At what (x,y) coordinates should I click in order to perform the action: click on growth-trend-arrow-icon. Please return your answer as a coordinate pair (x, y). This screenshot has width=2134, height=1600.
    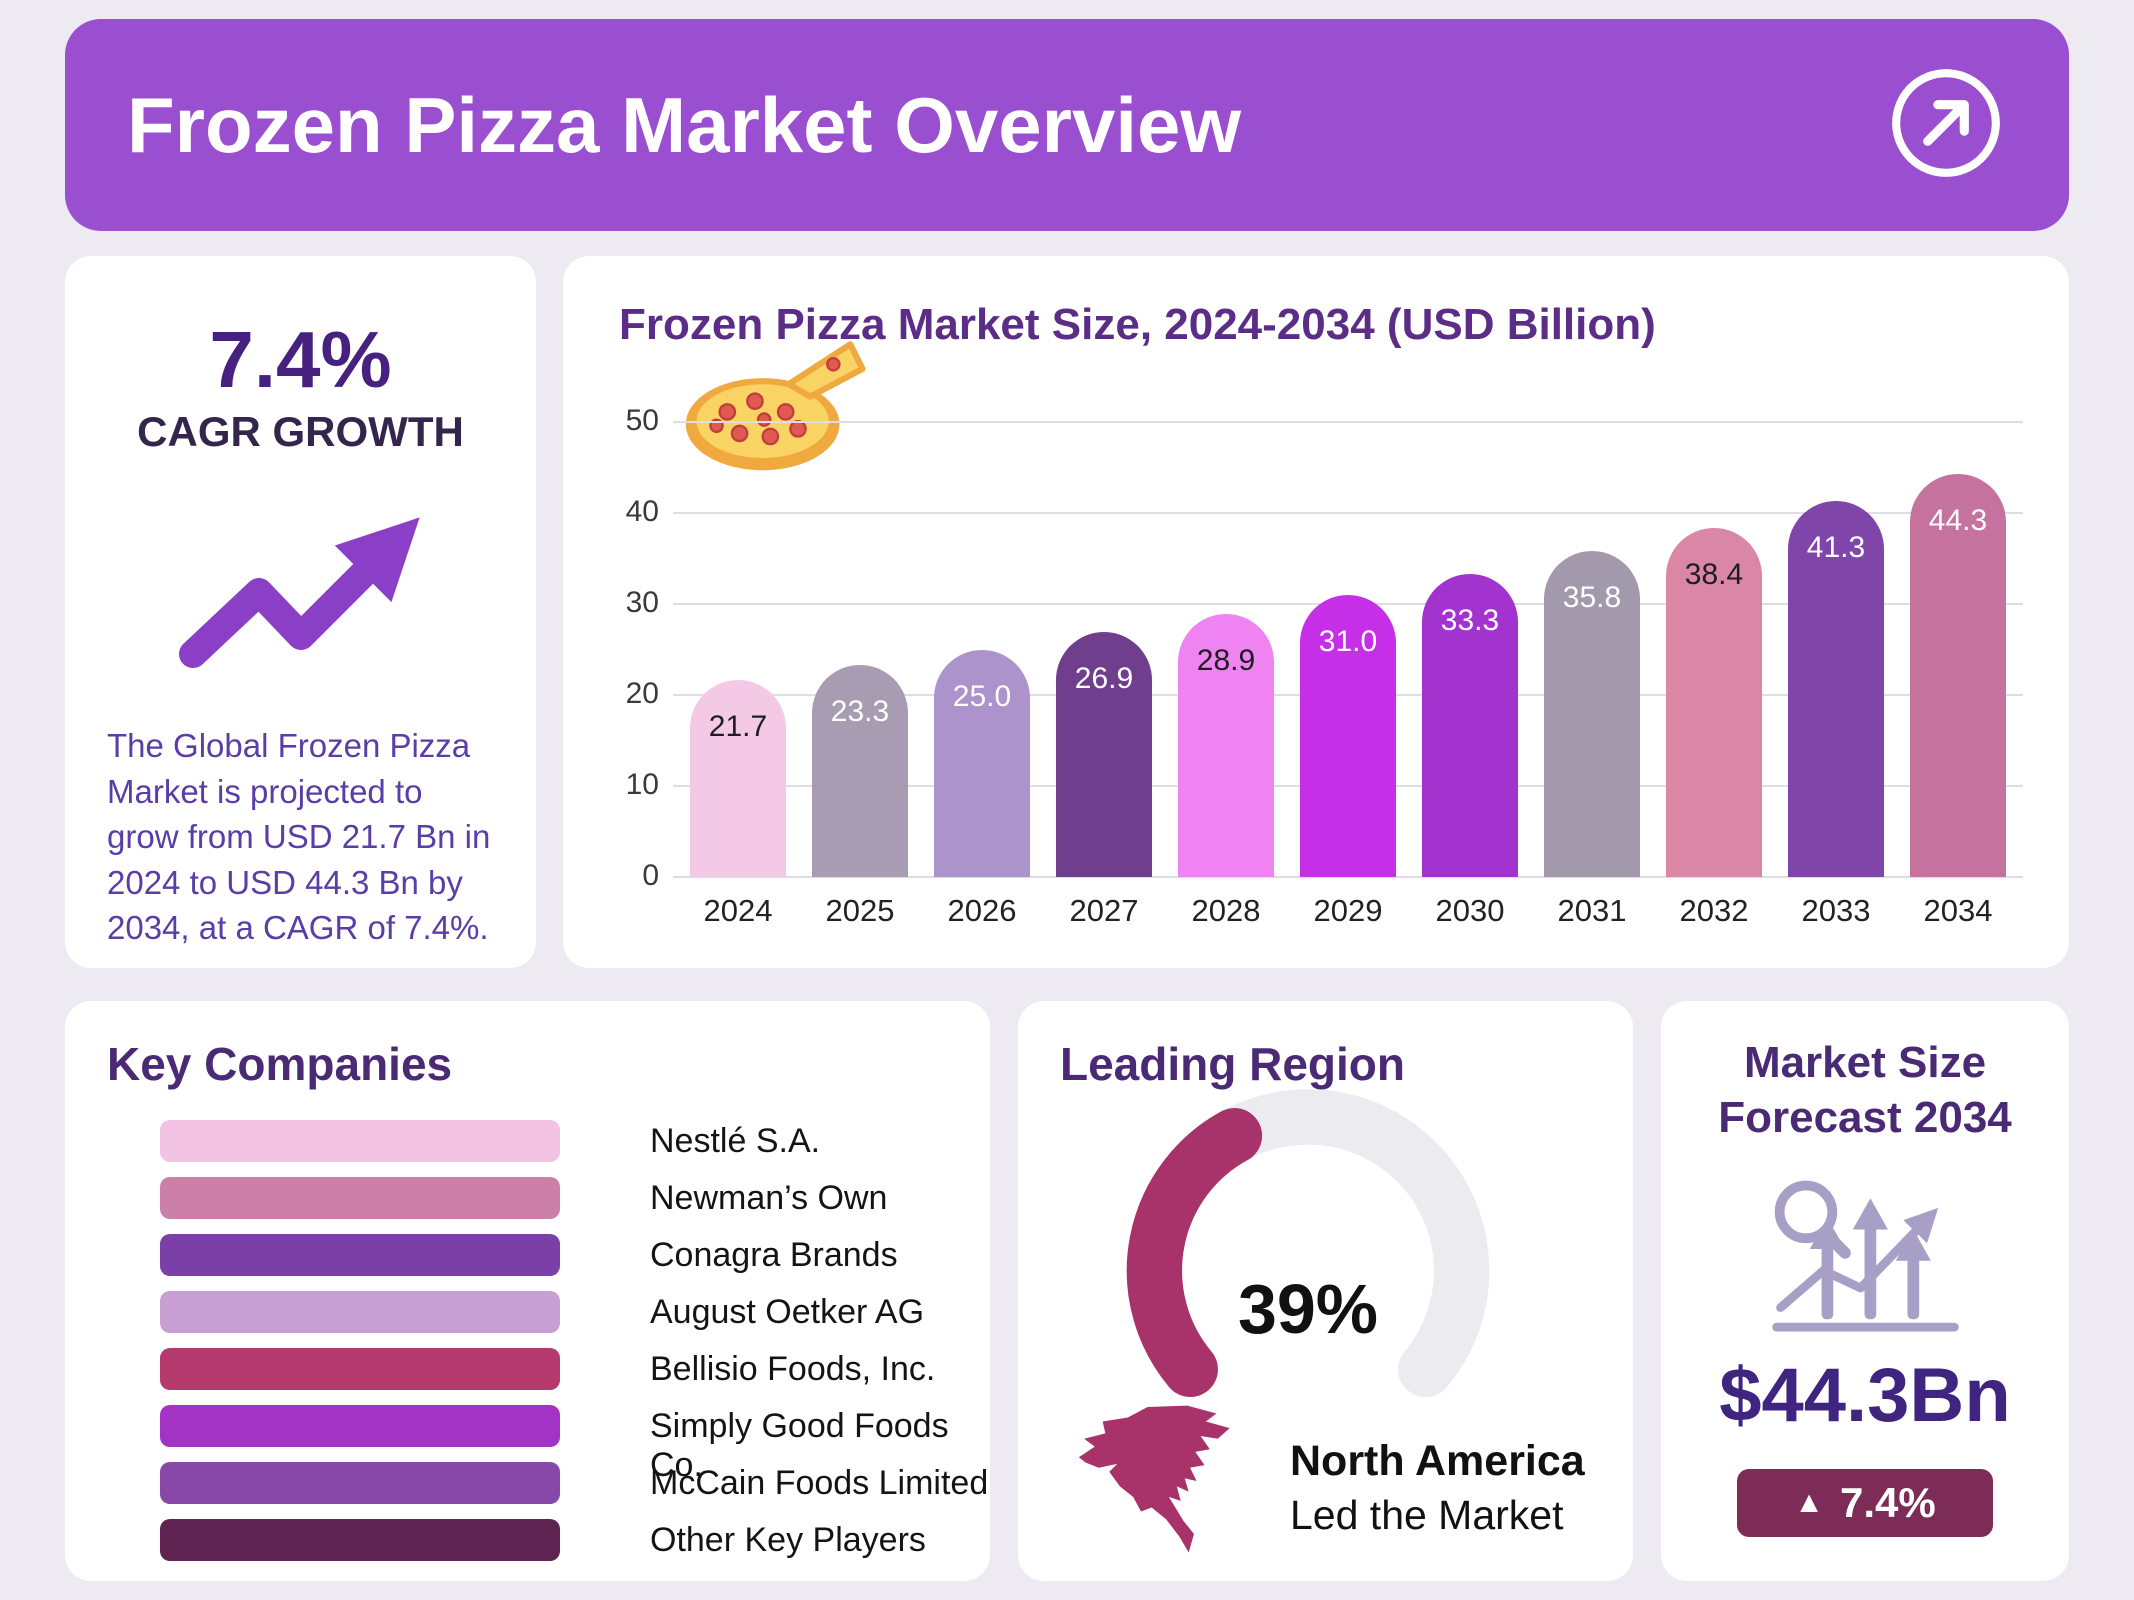
    Looking at the image, I should click on (300, 588).